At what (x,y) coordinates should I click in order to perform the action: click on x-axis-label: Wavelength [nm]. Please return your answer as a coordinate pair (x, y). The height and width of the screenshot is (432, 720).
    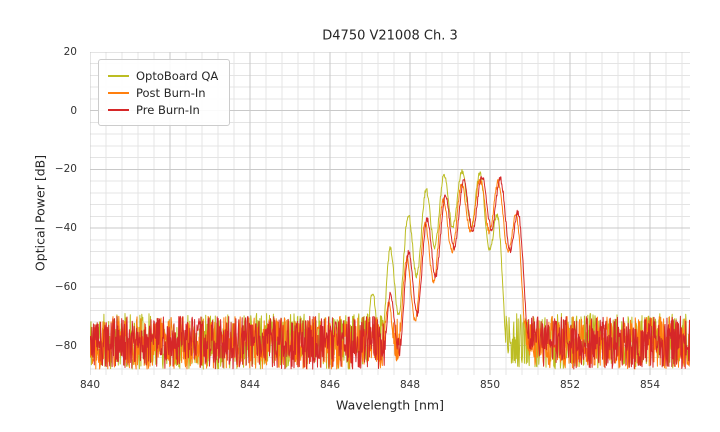
    Looking at the image, I should click on (390, 405).